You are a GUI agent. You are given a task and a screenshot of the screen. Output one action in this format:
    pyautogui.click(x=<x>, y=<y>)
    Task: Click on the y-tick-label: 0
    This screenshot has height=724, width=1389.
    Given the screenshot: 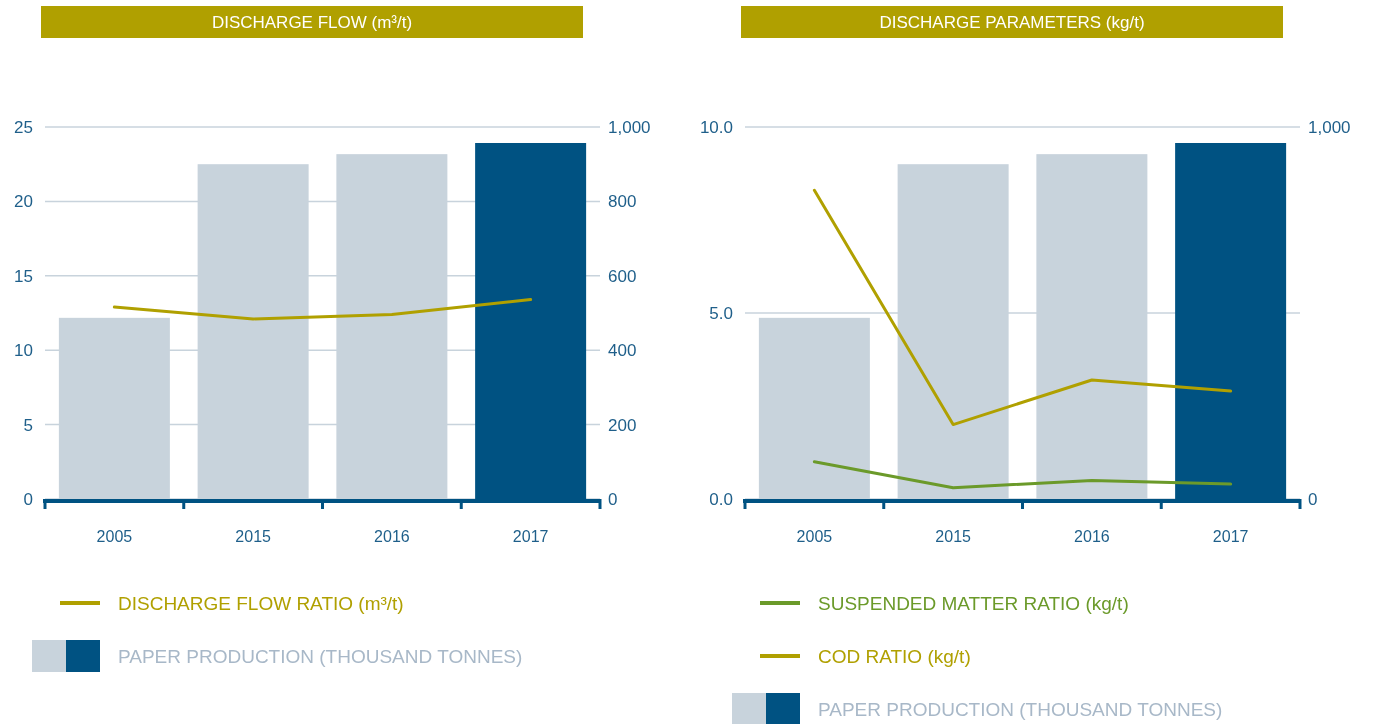 What is the action you would take?
    pyautogui.click(x=28, y=499)
    